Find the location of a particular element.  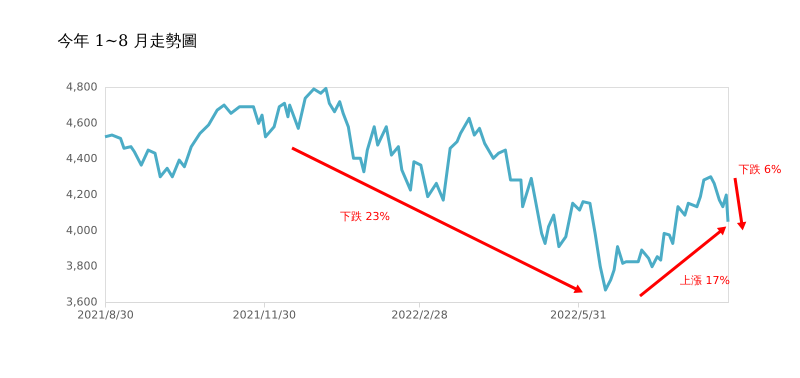

y-tick-label: 4,200 is located at coordinates (82, 194).